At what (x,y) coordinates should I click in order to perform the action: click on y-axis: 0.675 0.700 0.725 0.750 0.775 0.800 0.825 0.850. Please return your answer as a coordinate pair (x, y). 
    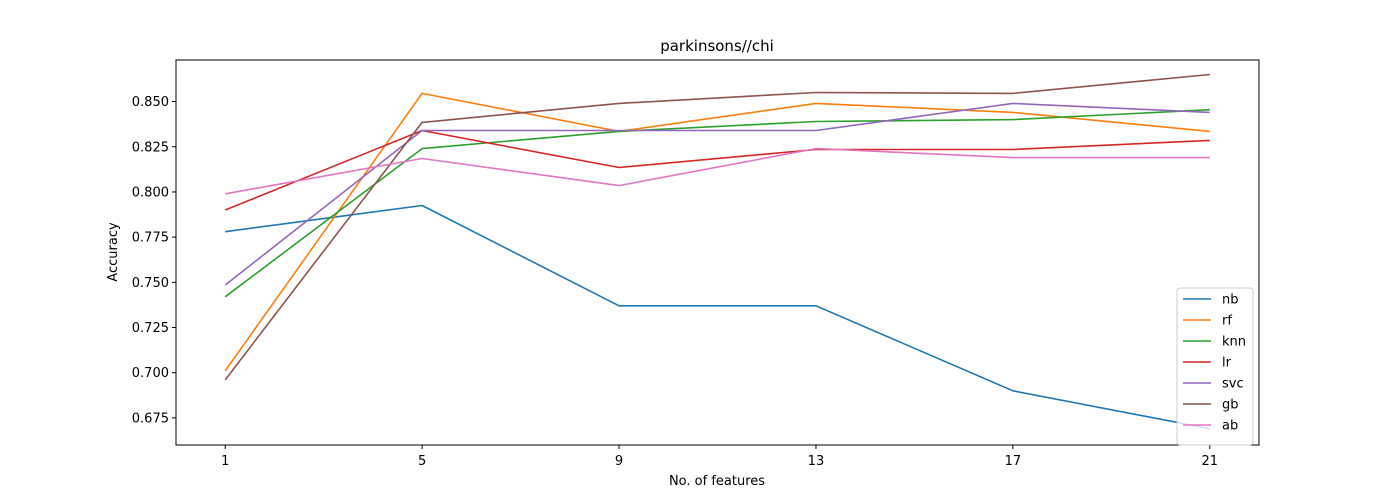
    Looking at the image, I should click on (154, 260).